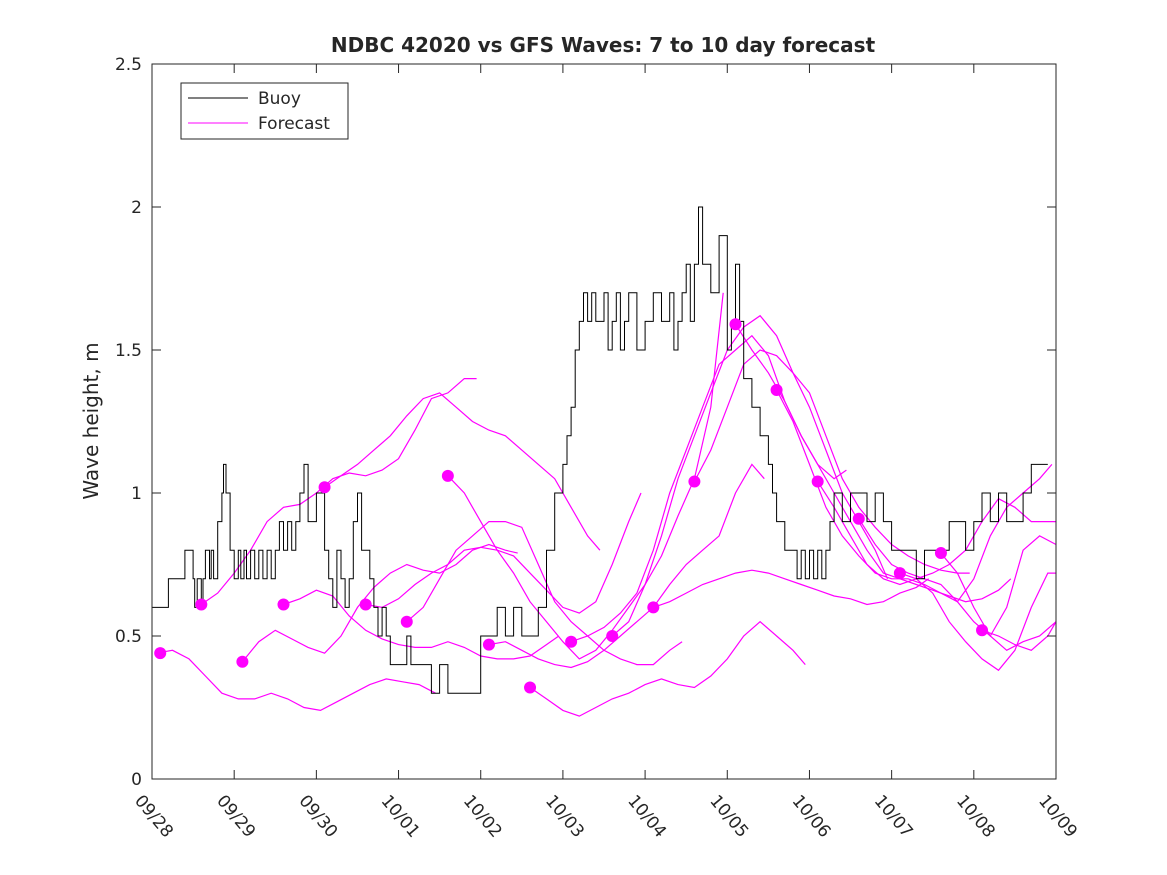 Image resolution: width=1167 pixels, height=875 pixels. What do you see at coordinates (279, 99) in the screenshot?
I see `legend-buoy-label: Buoy` at bounding box center [279, 99].